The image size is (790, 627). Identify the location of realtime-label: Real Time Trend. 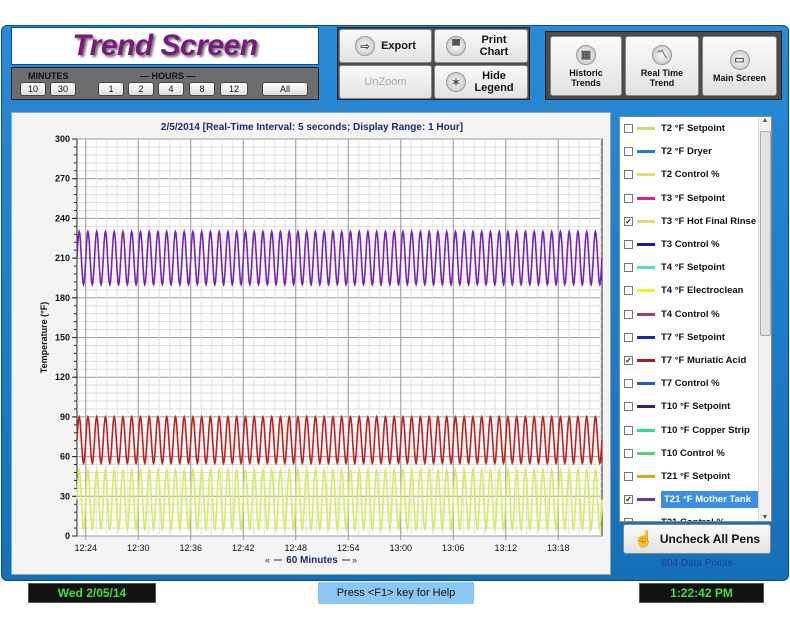
(662, 77).